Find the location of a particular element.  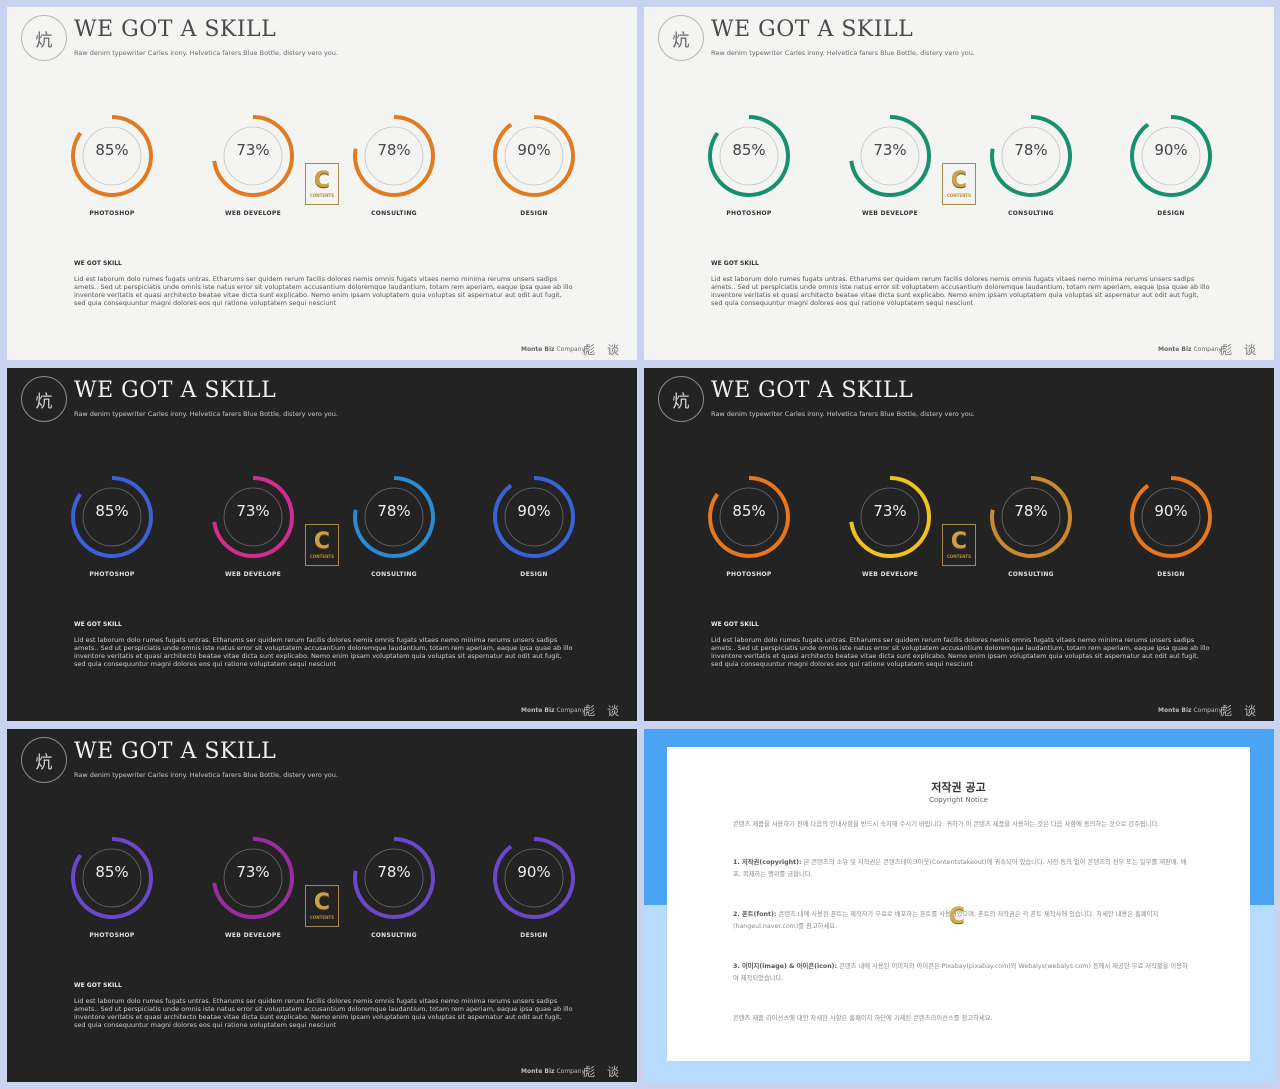

copyright-title: 저작권 공고 is located at coordinates (958, 787).